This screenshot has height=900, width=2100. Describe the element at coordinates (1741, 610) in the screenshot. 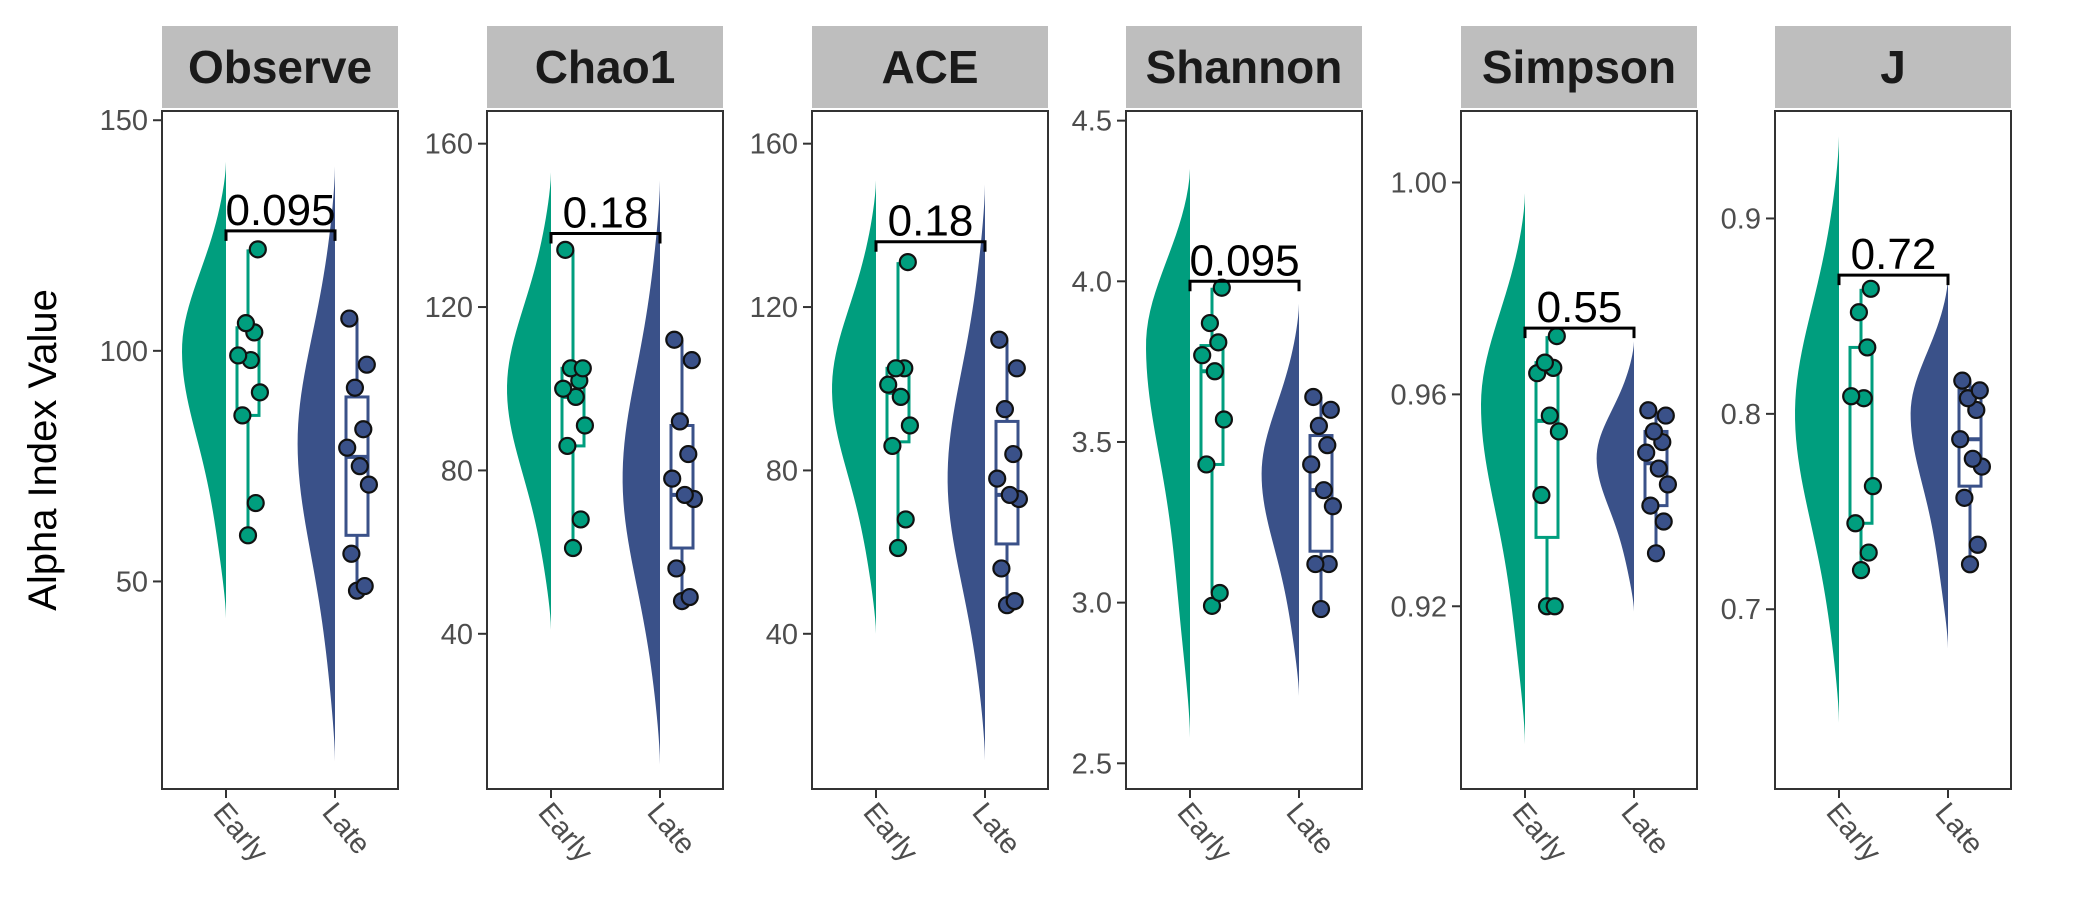

I see `y-tick-label: 0.7` at that location.